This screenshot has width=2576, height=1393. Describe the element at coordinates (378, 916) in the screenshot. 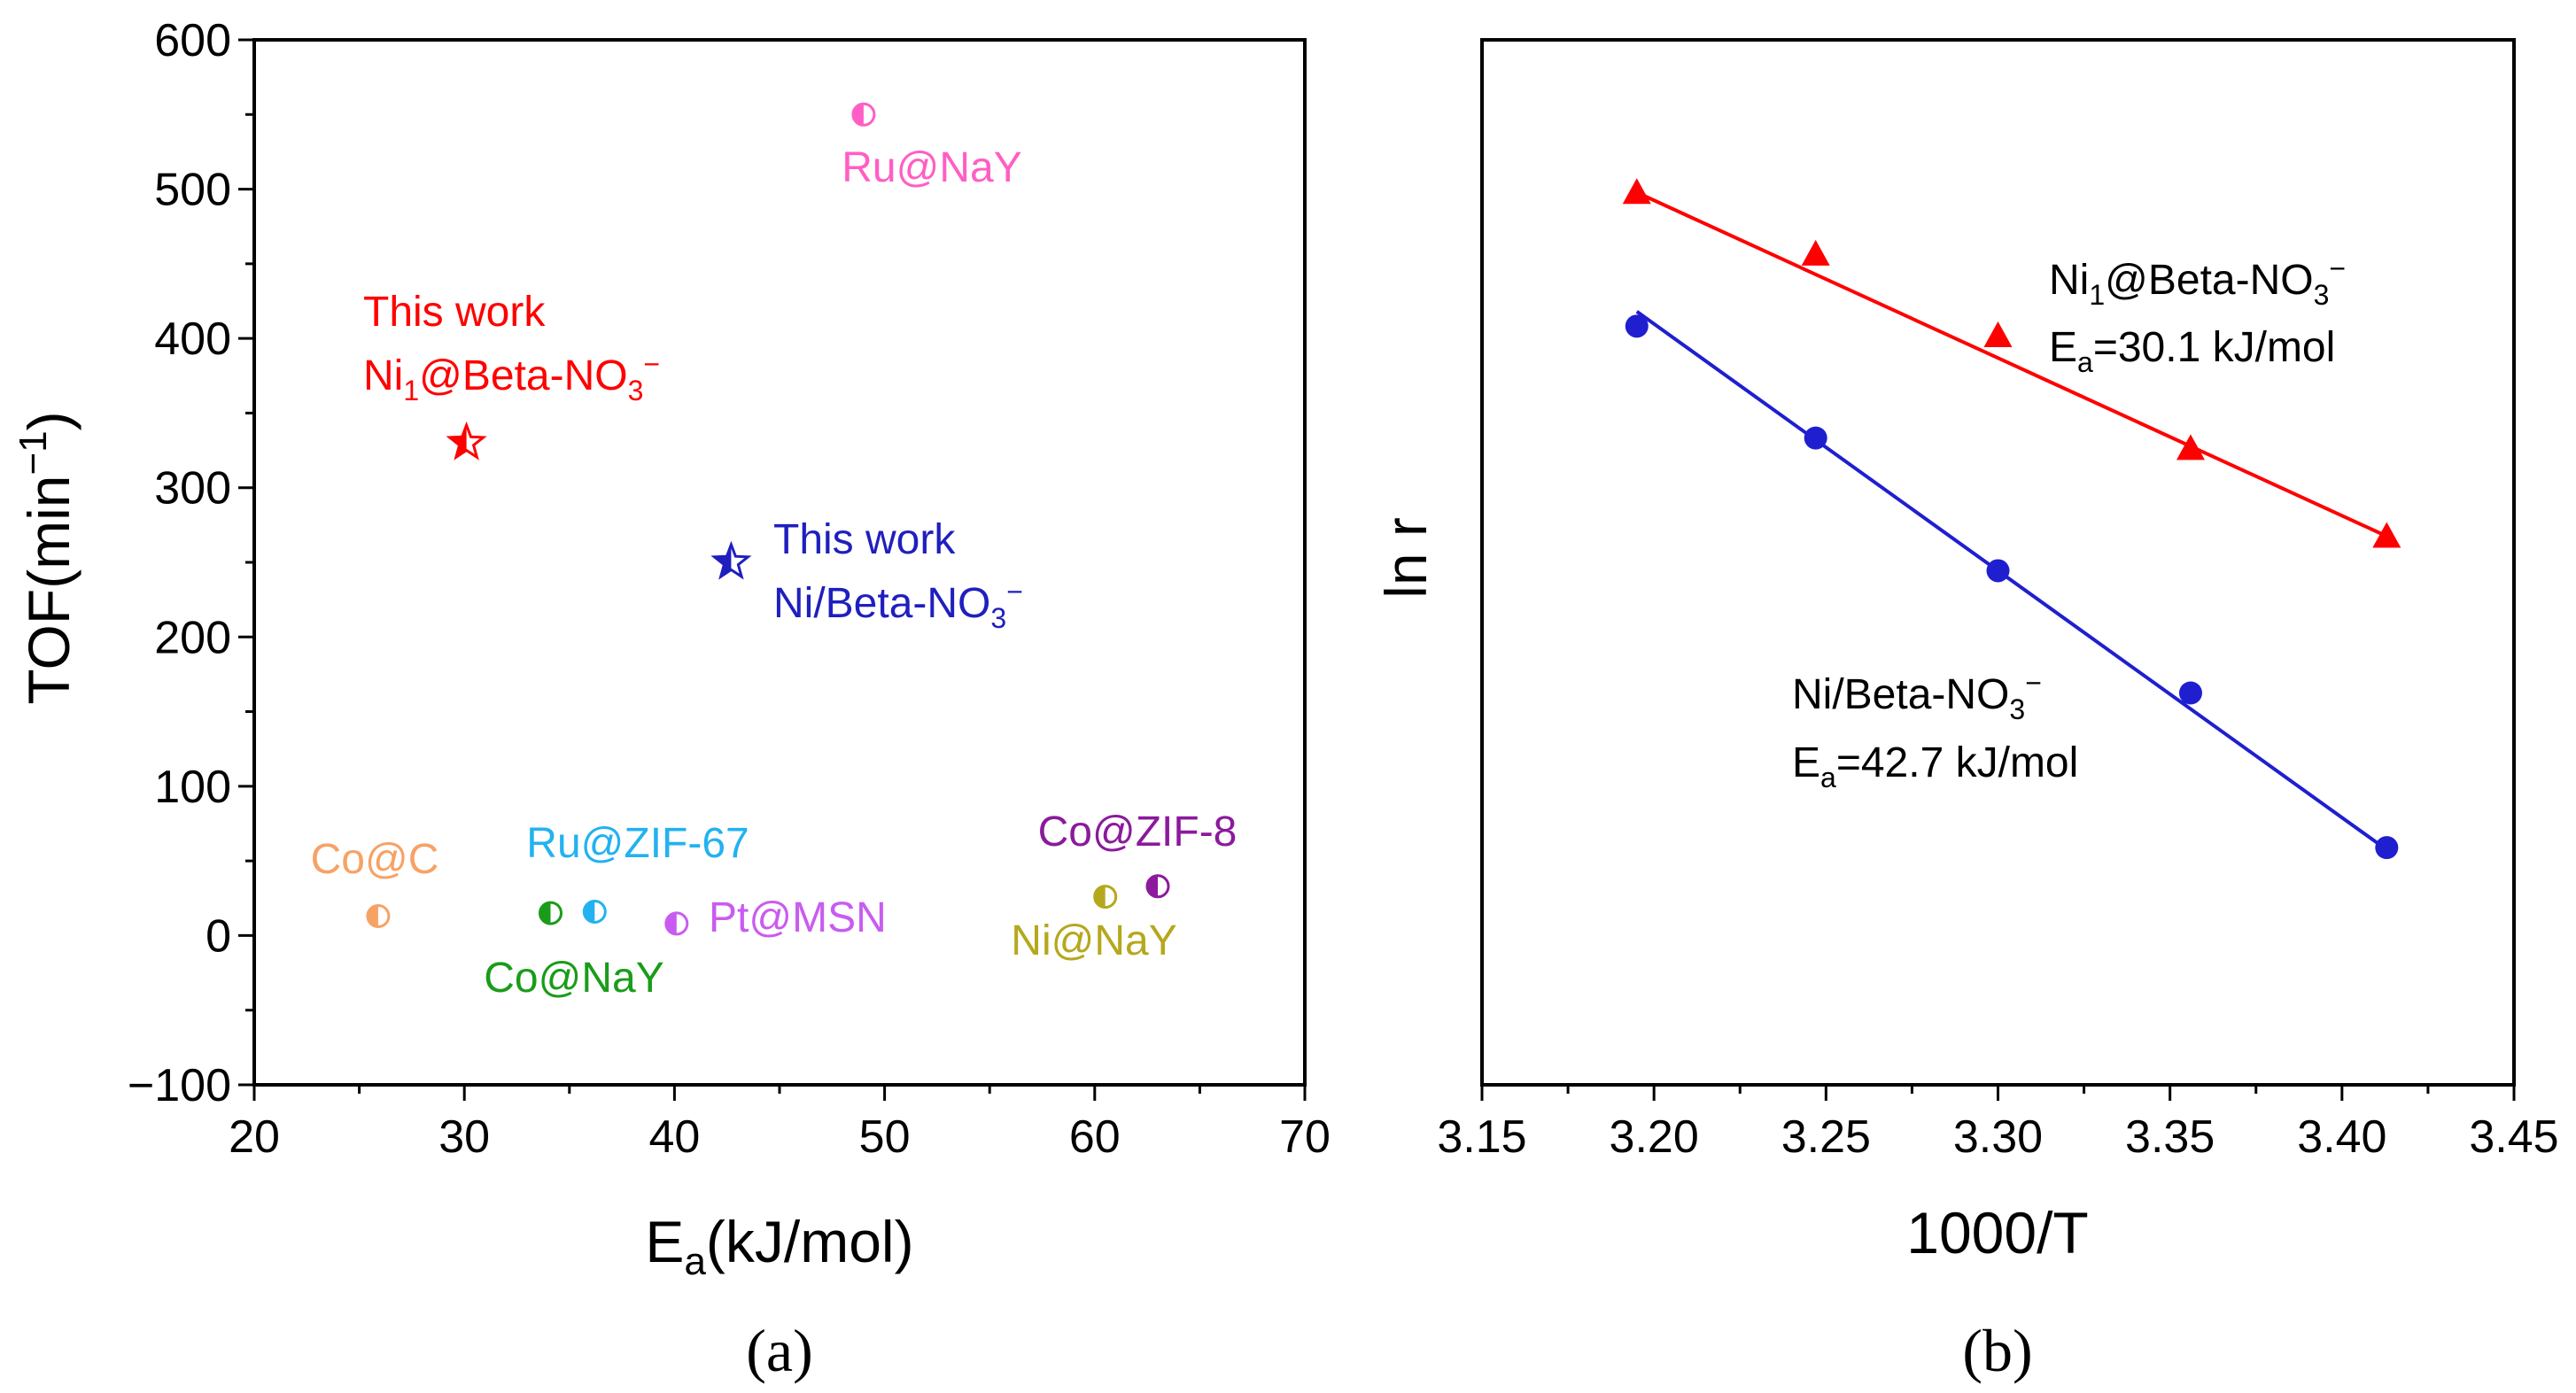

I see `point-co-c` at that location.